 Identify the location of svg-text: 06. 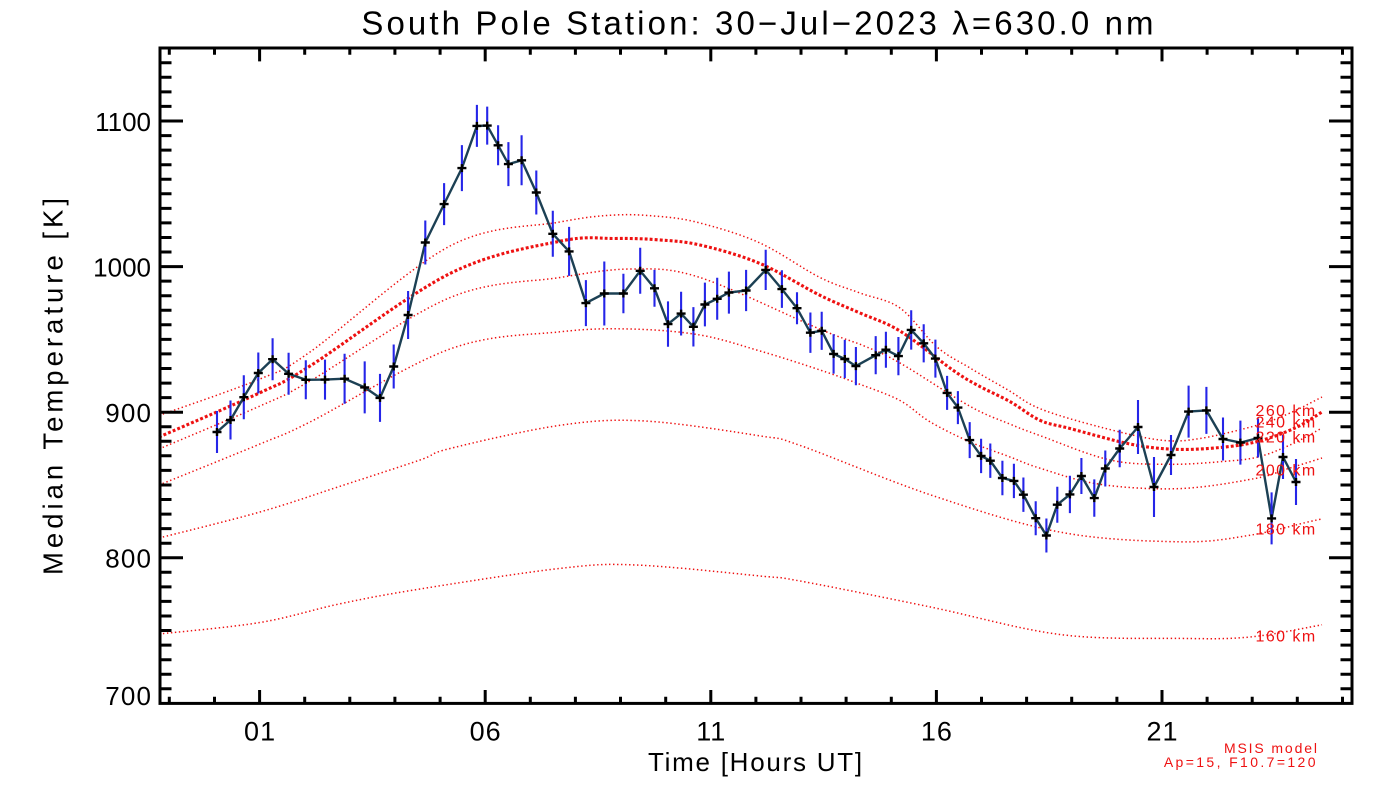
(486, 732).